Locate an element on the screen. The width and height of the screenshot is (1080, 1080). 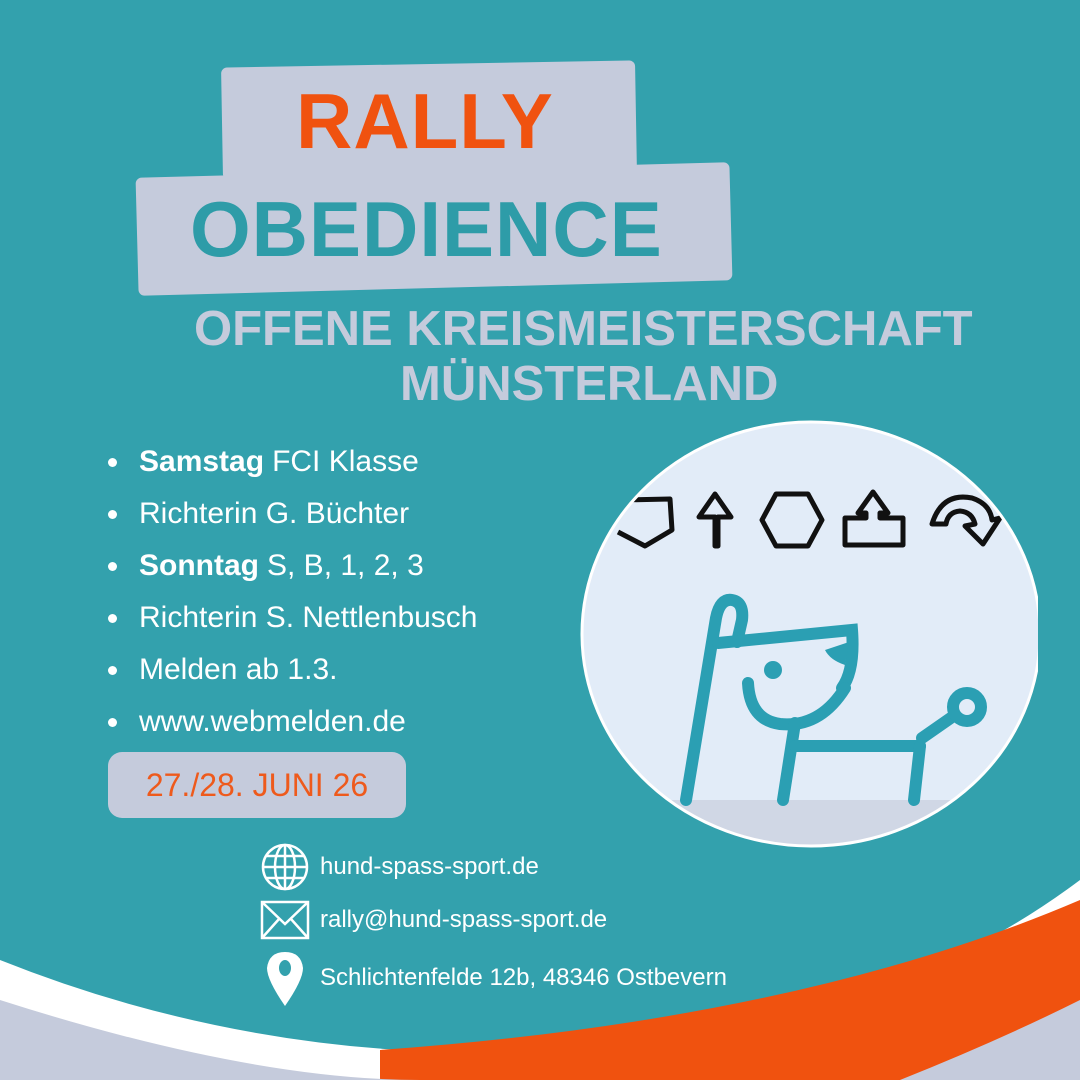
globe-icon is located at coordinates (285, 867).